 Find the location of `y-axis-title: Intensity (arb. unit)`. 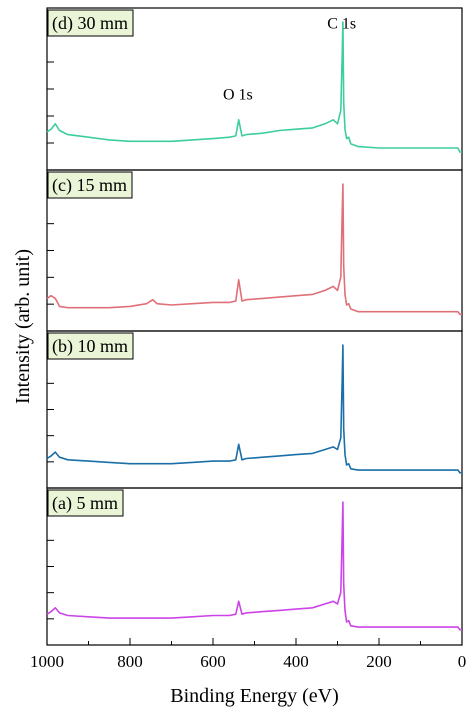

y-axis-title: Intensity (arb. unit) is located at coordinates (23, 326).